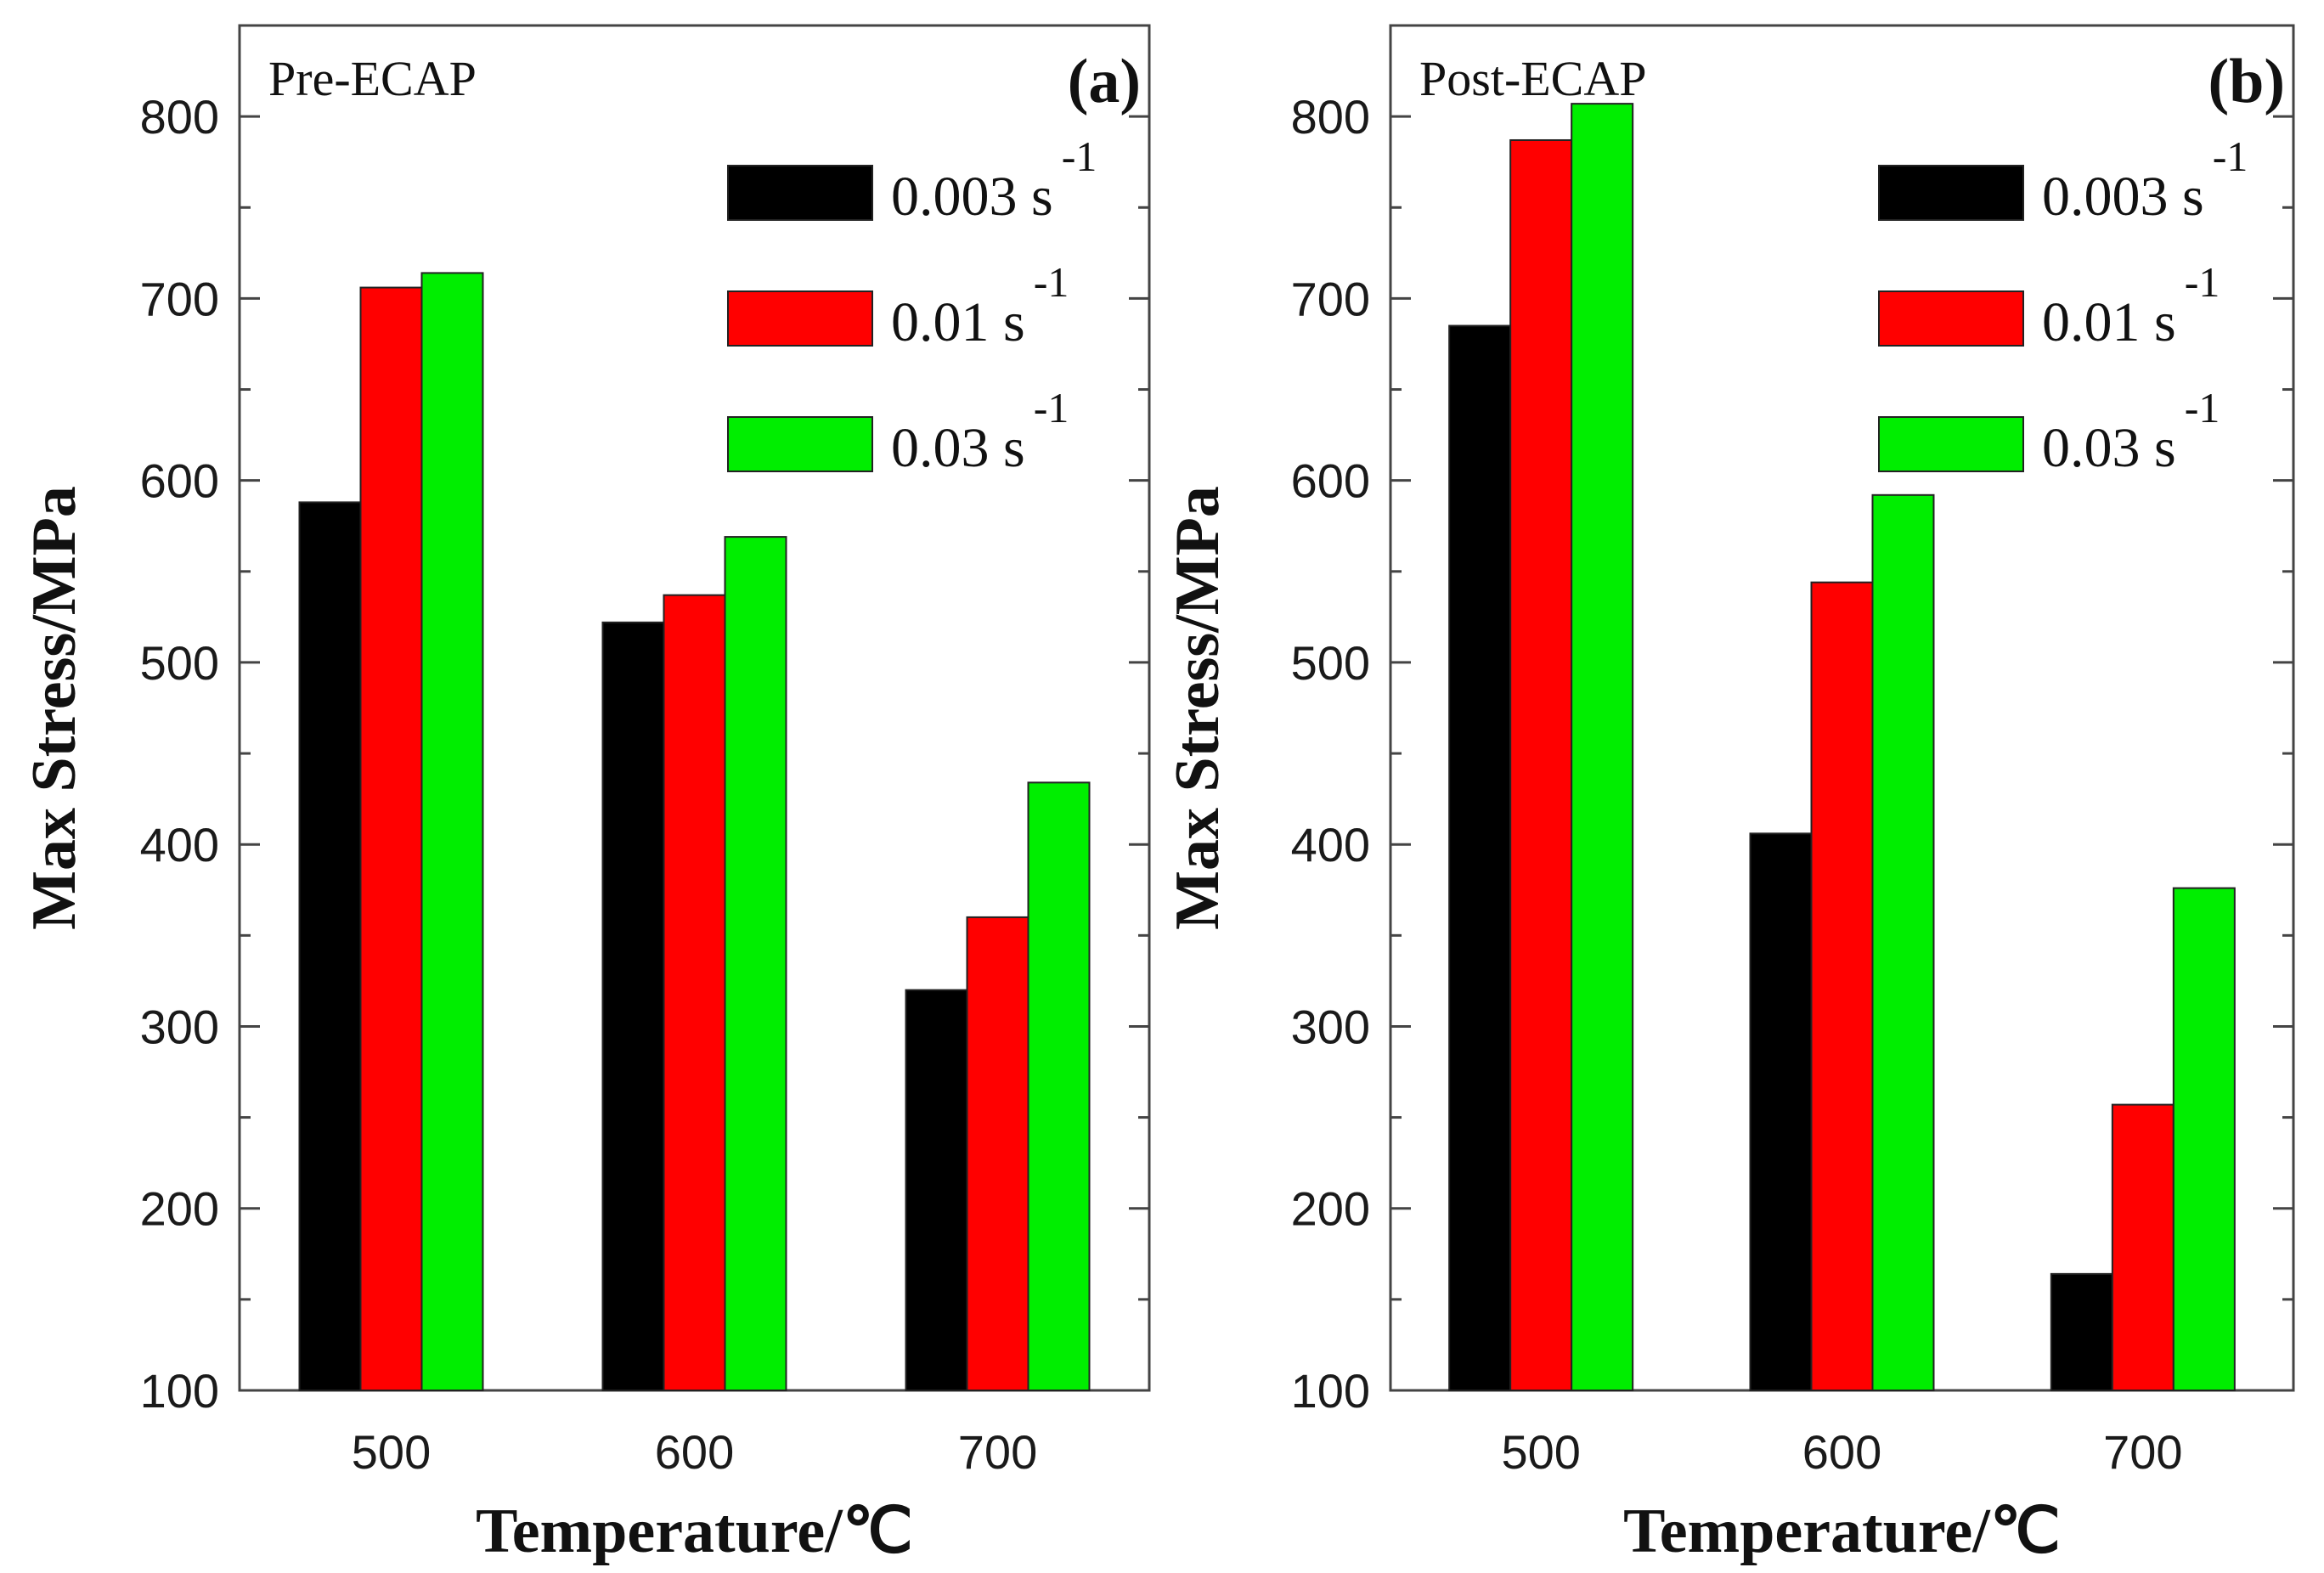  Describe the element at coordinates (2247, 81) in the screenshot. I see `panel-label: (b)` at that location.